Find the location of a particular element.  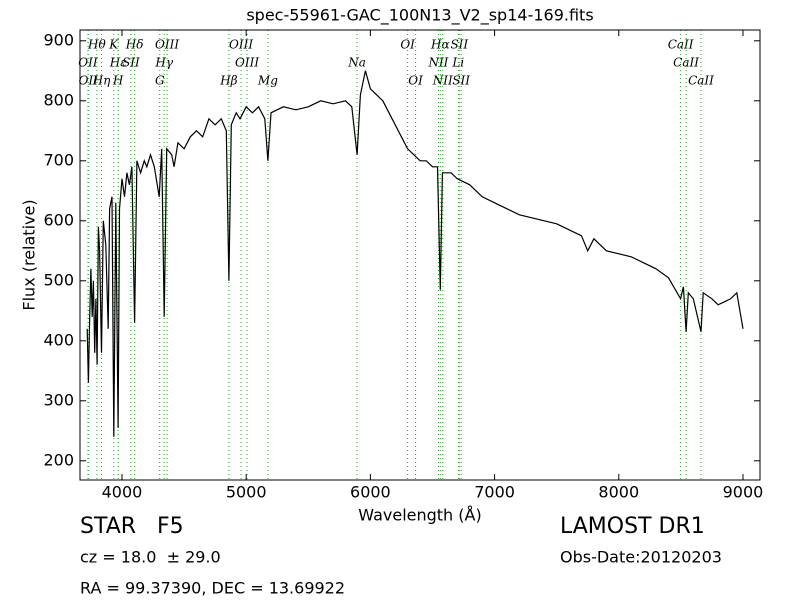

spectral-line-label: Hβ is located at coordinates (228, 81).